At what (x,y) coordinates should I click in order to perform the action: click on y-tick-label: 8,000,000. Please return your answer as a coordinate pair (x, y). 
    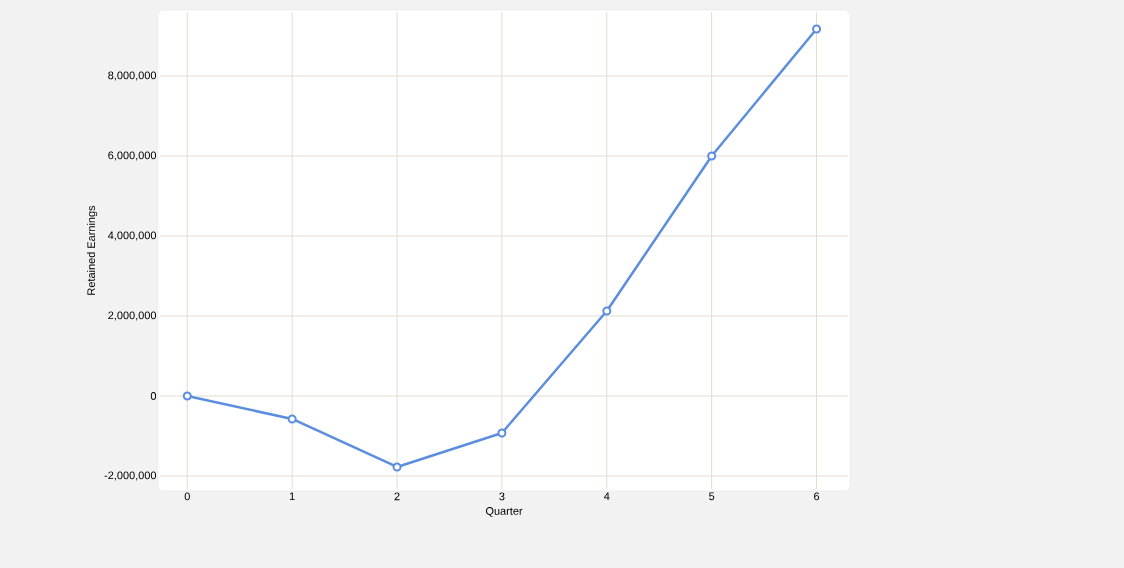
    Looking at the image, I should click on (132, 76).